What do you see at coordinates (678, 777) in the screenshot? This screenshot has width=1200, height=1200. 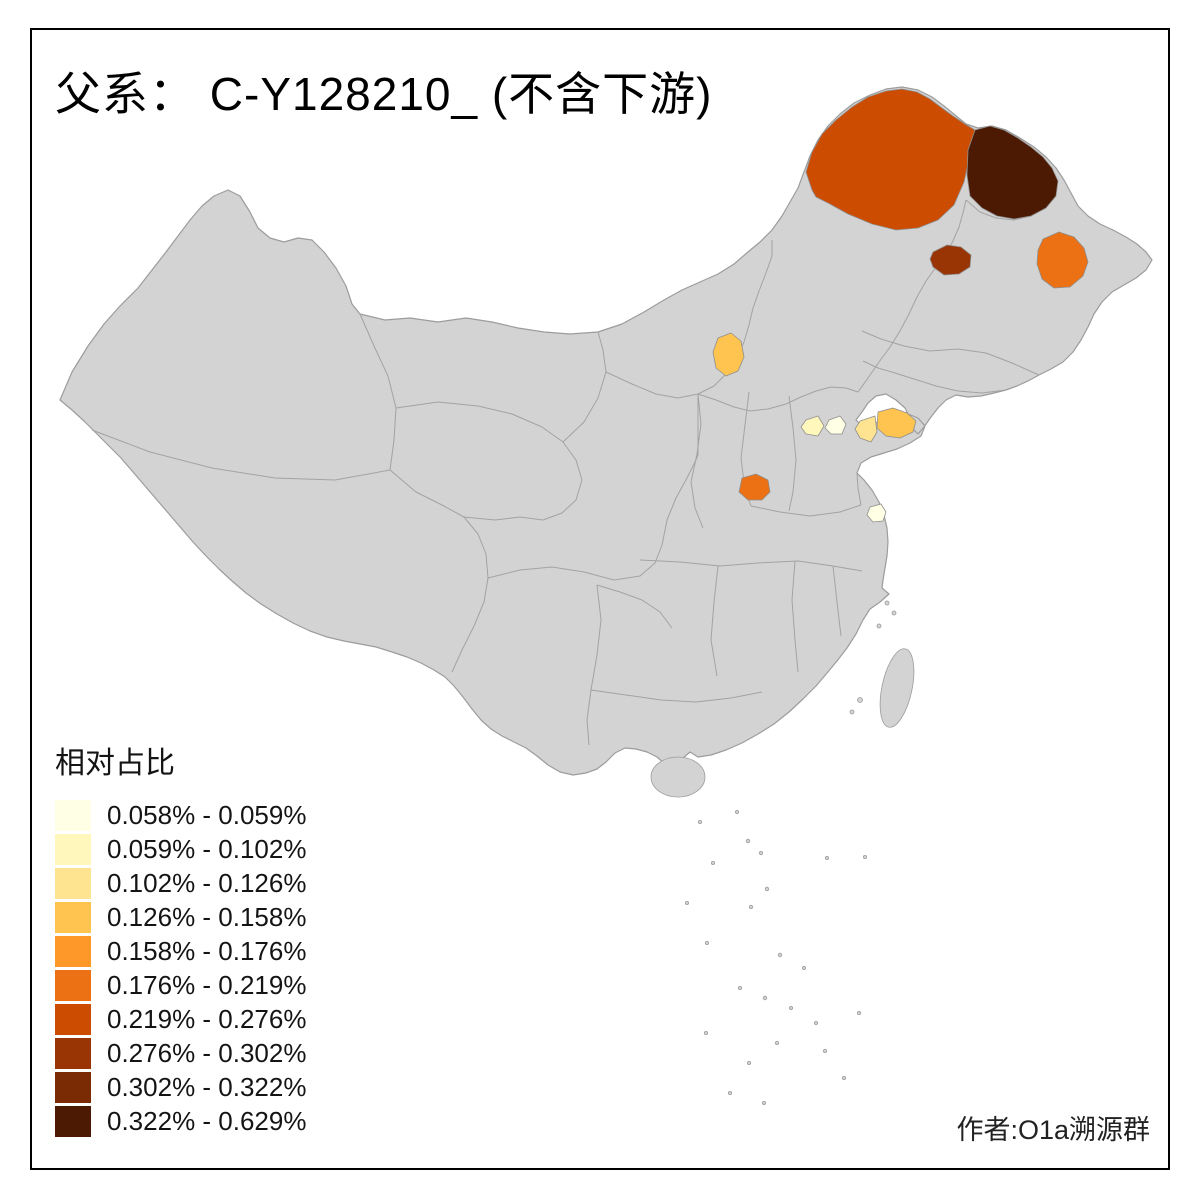 I see `hainan-island` at bounding box center [678, 777].